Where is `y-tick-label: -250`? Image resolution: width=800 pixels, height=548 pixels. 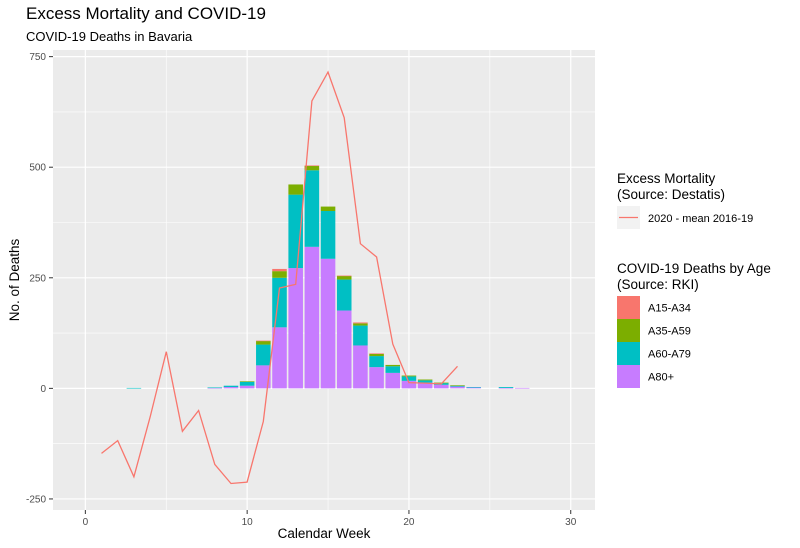
y-tick-label: -250 is located at coordinates (36, 499).